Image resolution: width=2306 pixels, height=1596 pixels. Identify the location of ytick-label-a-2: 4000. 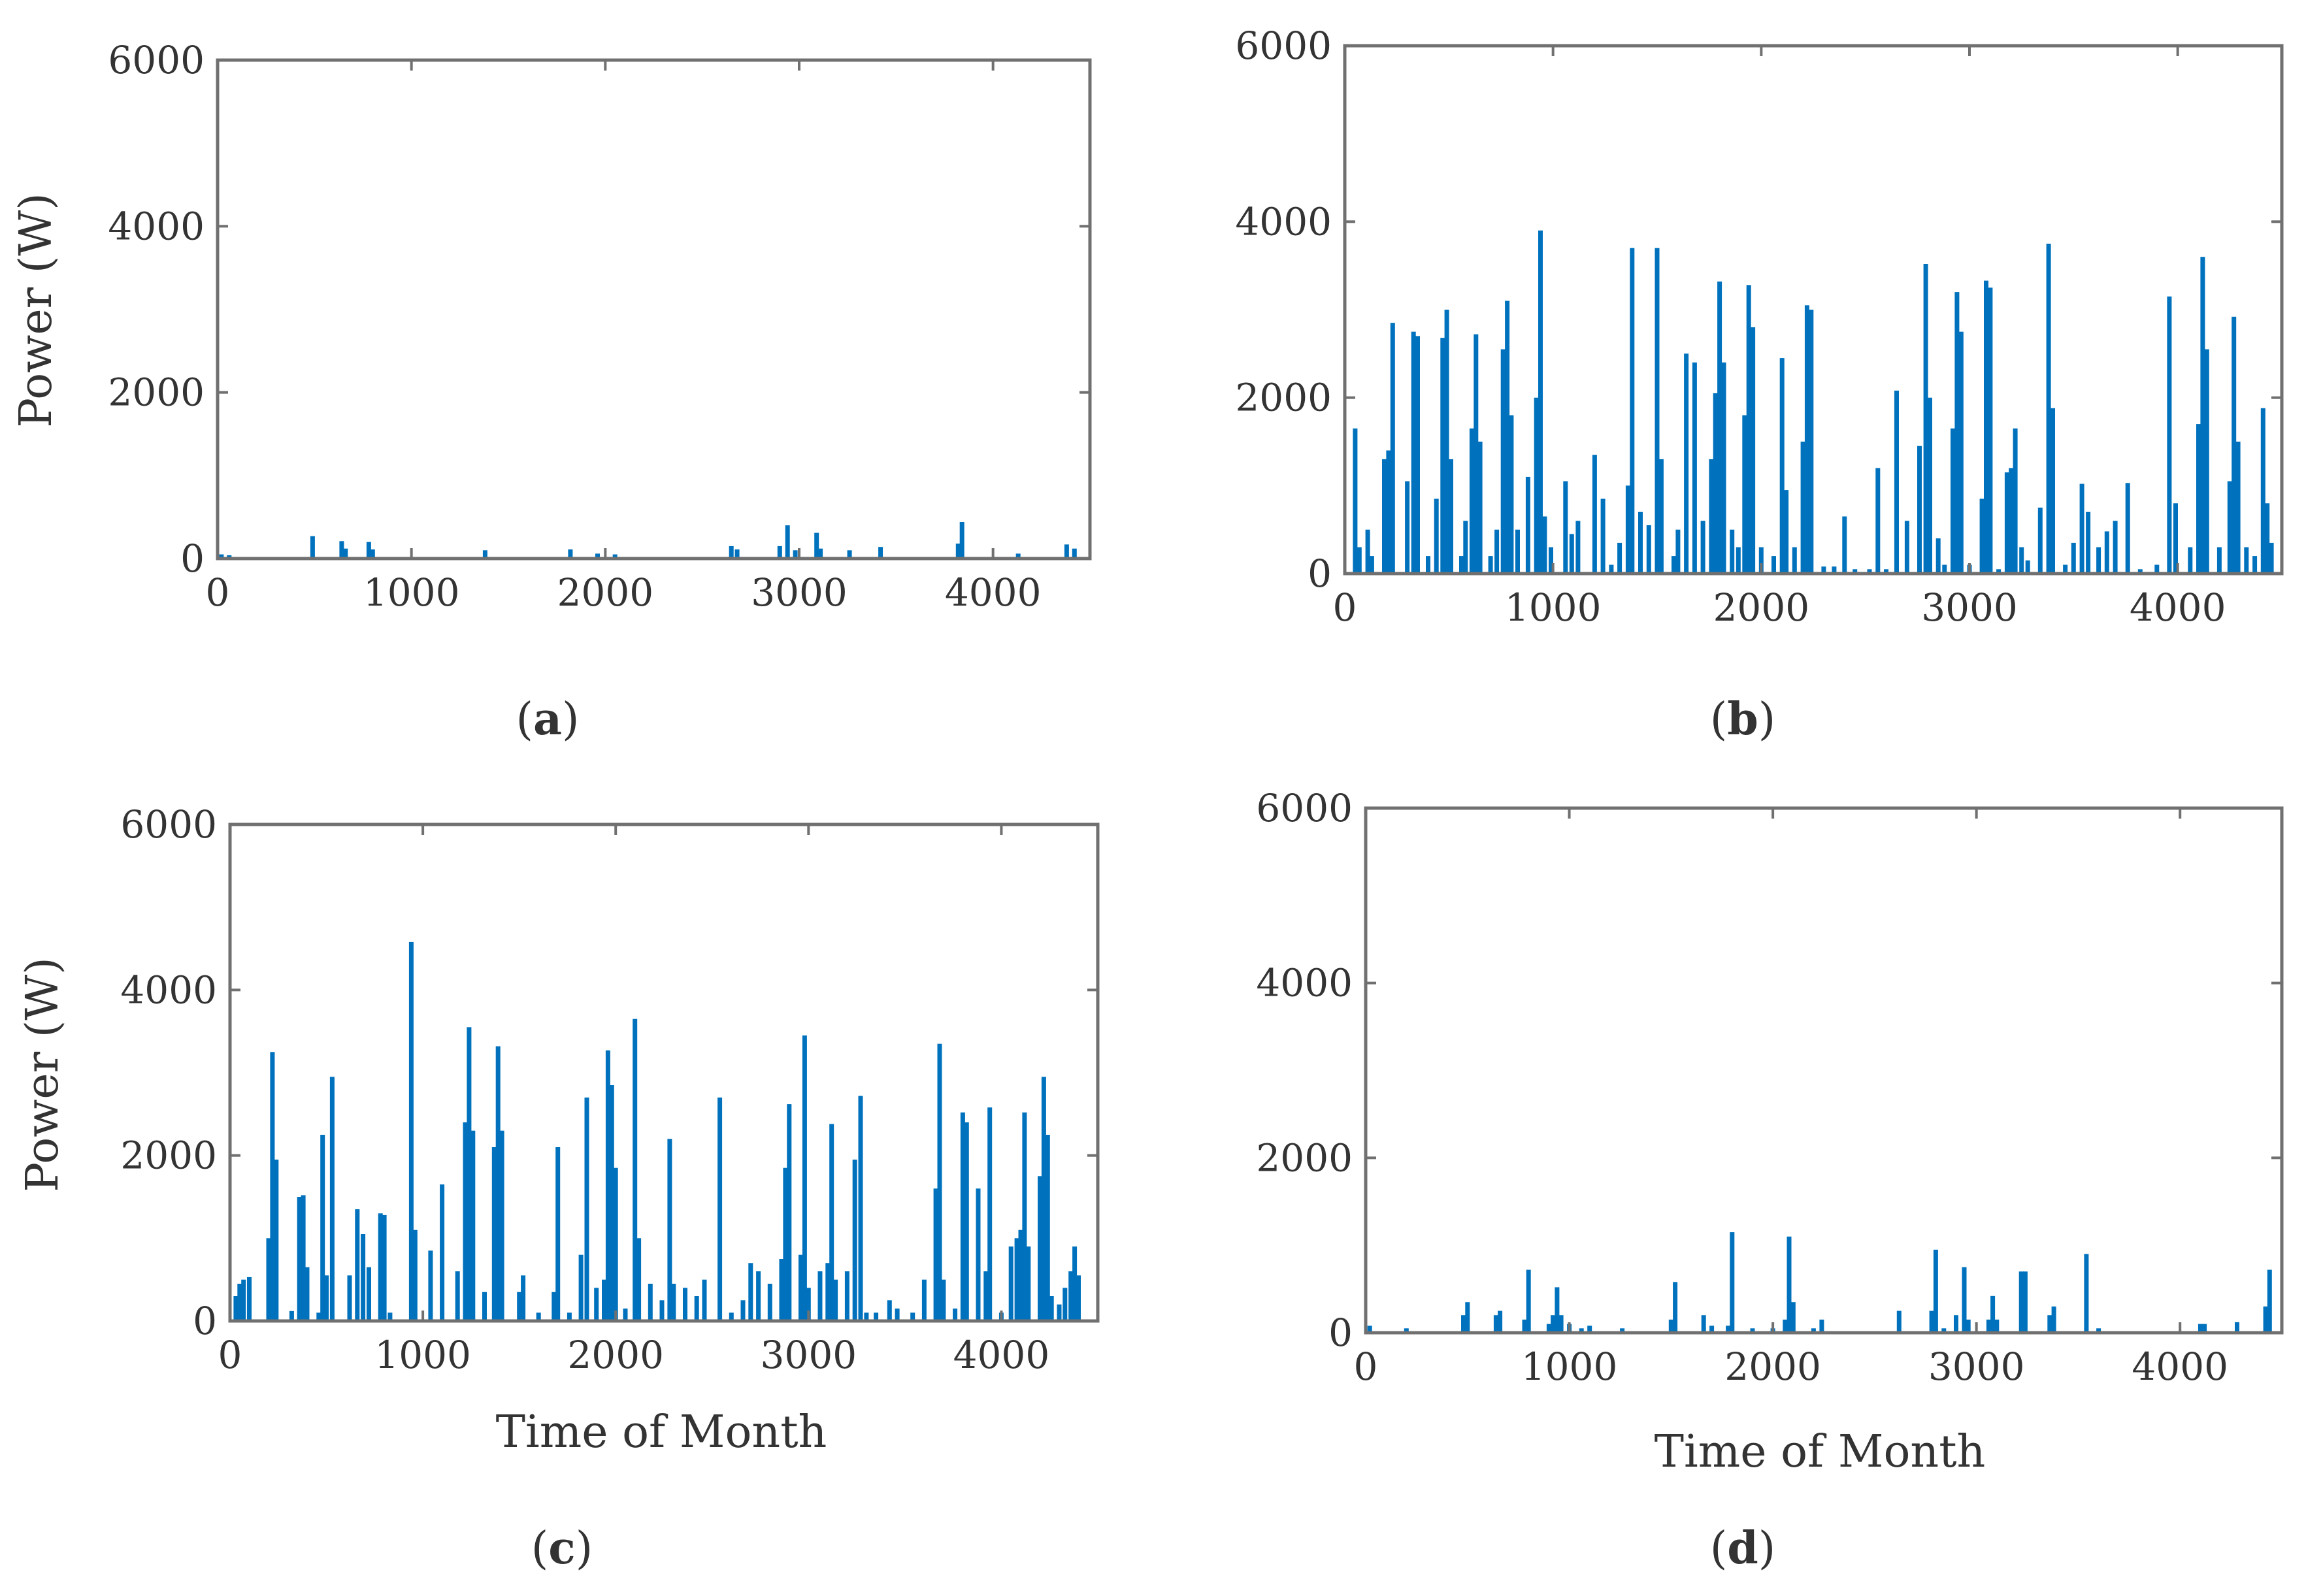
(156, 226).